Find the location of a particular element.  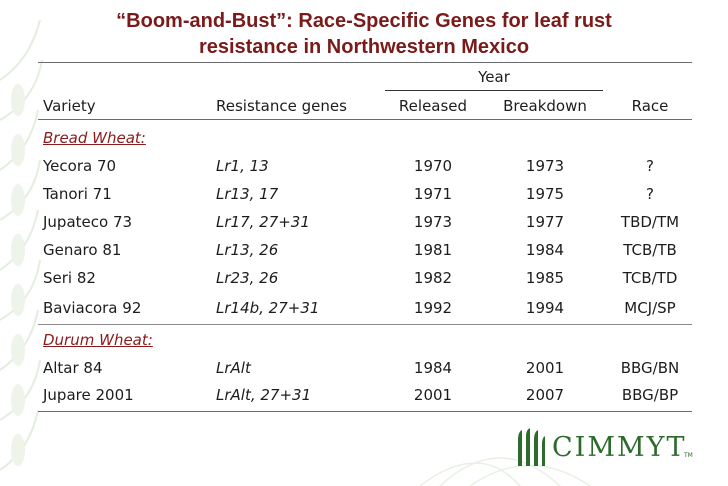

logo-wordmark: CIMMYT is located at coordinates (619, 447).